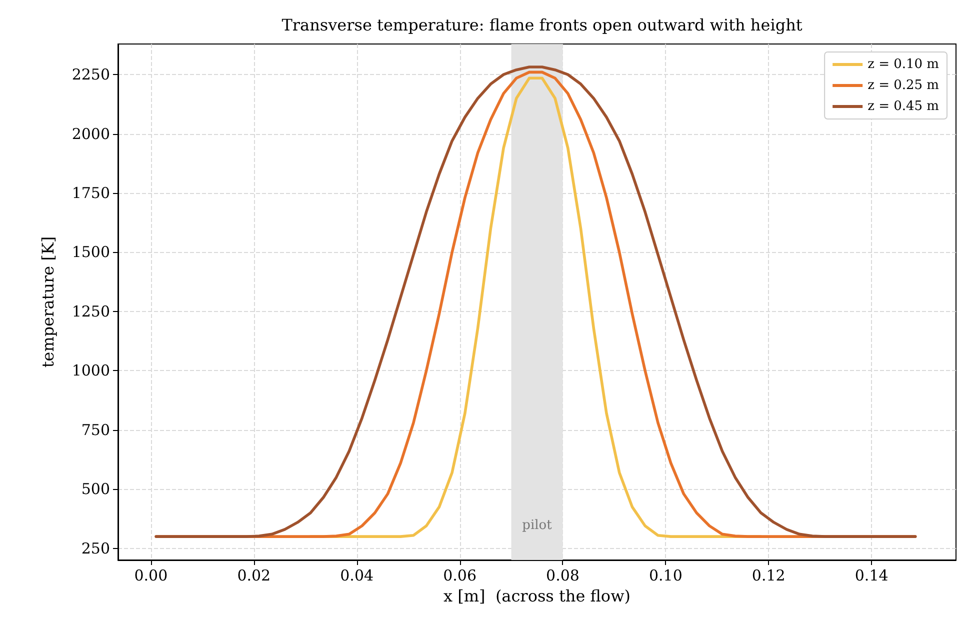 This screenshot has height=642, width=971. I want to click on x-tick-label: 0.12, so click(769, 575).